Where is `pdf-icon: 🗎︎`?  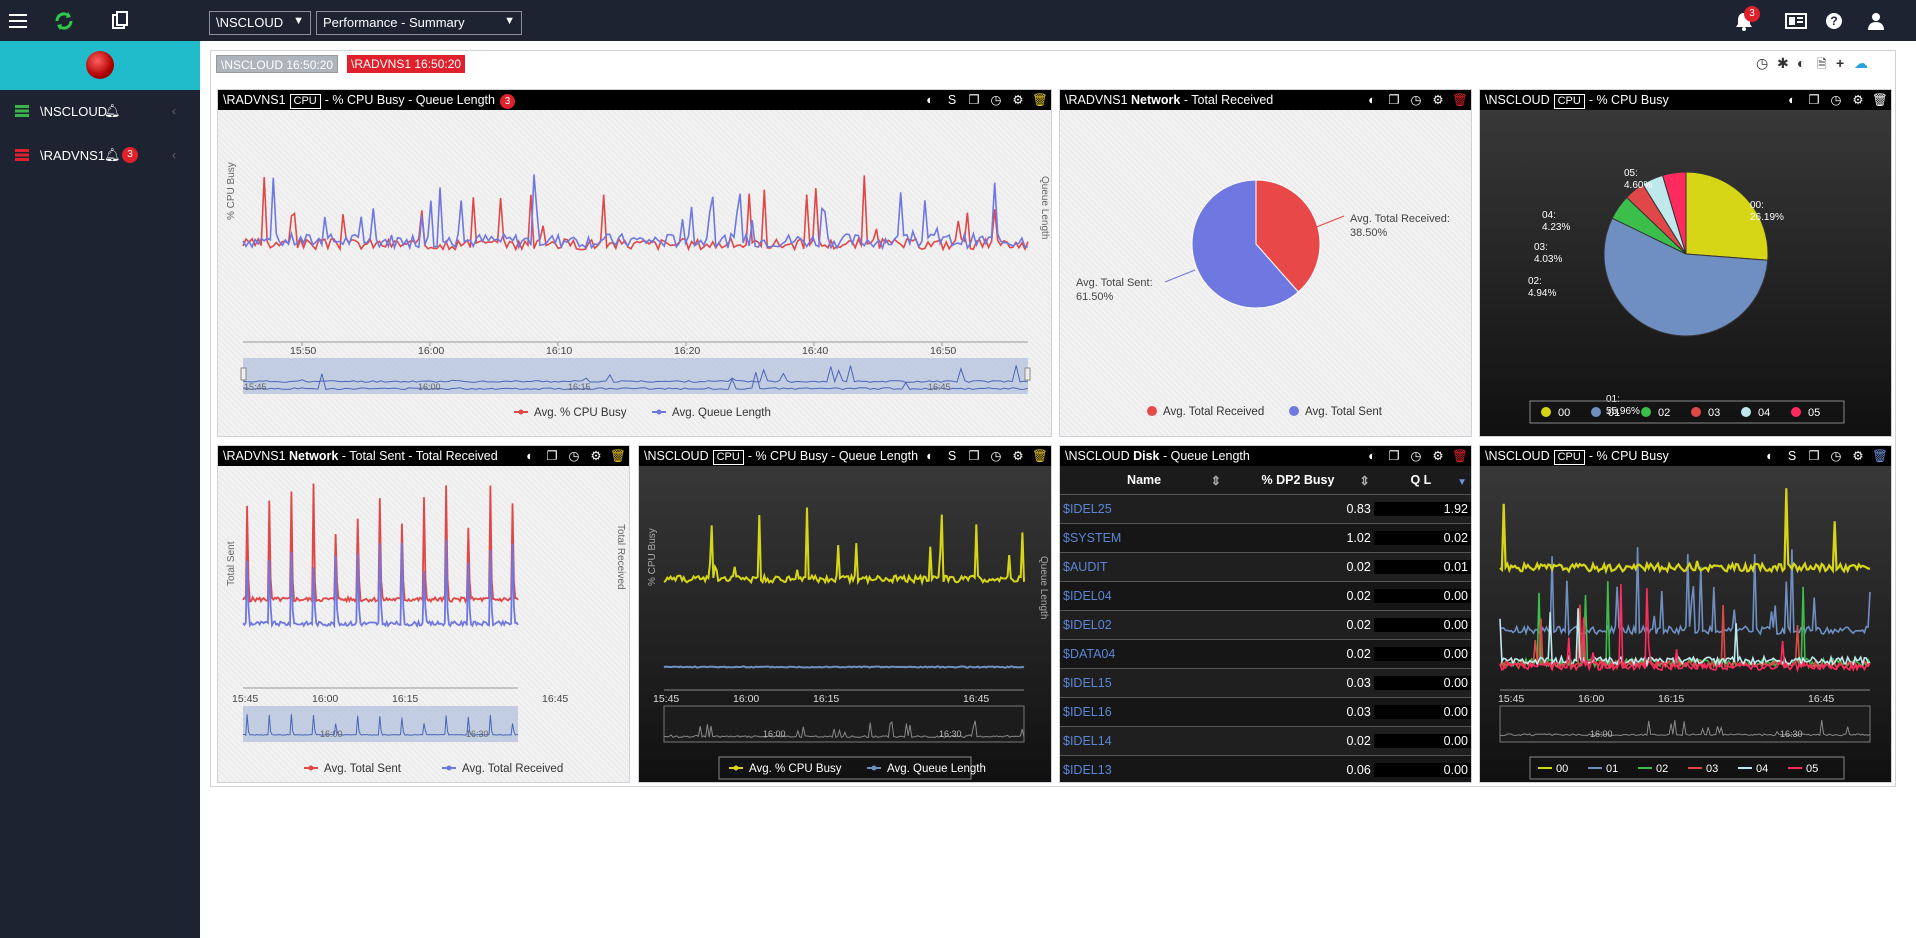
pdf-icon: 🗎︎ is located at coordinates (1822, 64).